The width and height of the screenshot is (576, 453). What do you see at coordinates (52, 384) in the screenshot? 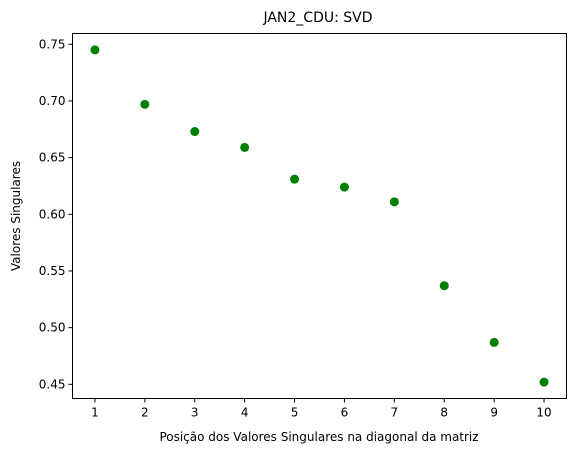
I see `y-tick-label: 0.45` at bounding box center [52, 384].